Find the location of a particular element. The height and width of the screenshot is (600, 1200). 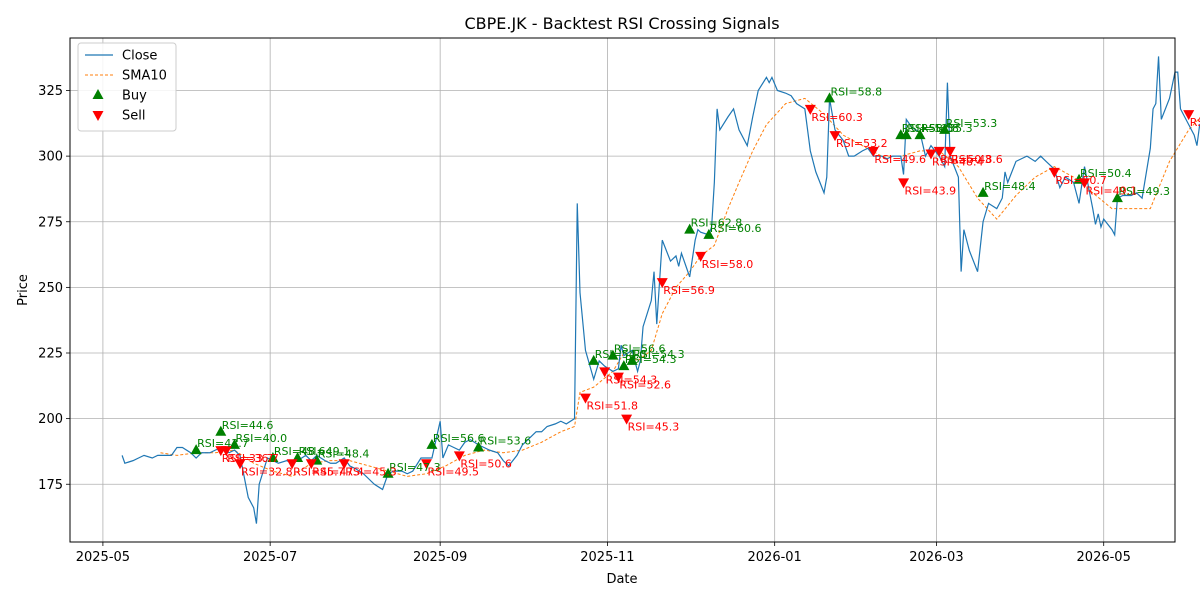

legend-box is located at coordinates (127, 87).